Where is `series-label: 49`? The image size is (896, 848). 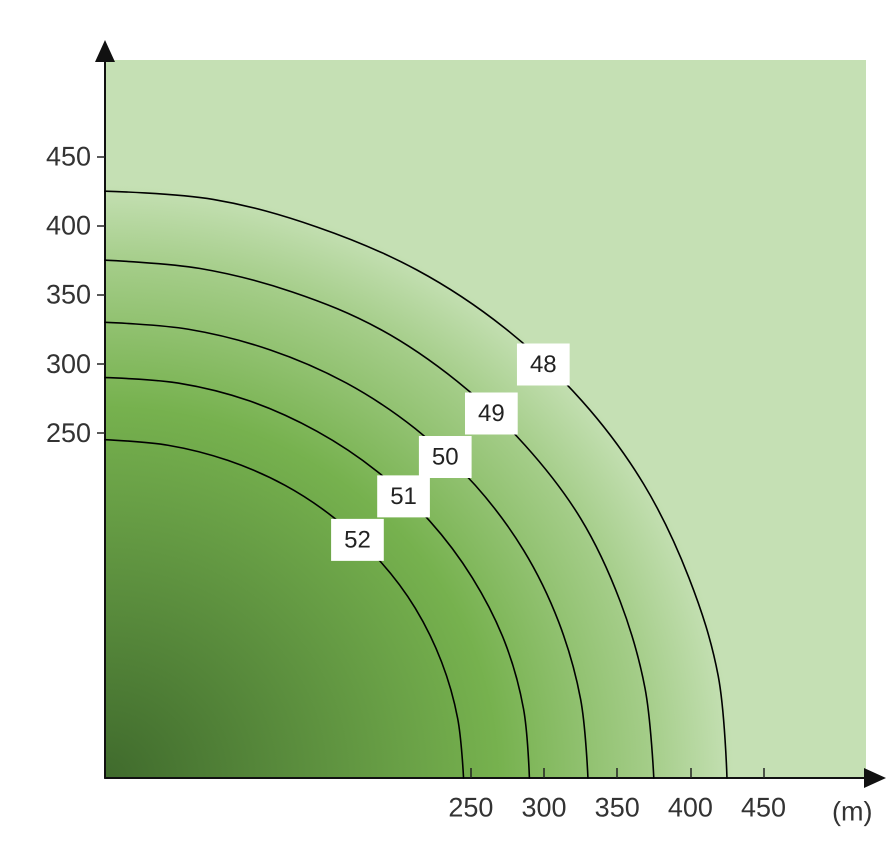
series-label: 49 is located at coordinates (491, 413).